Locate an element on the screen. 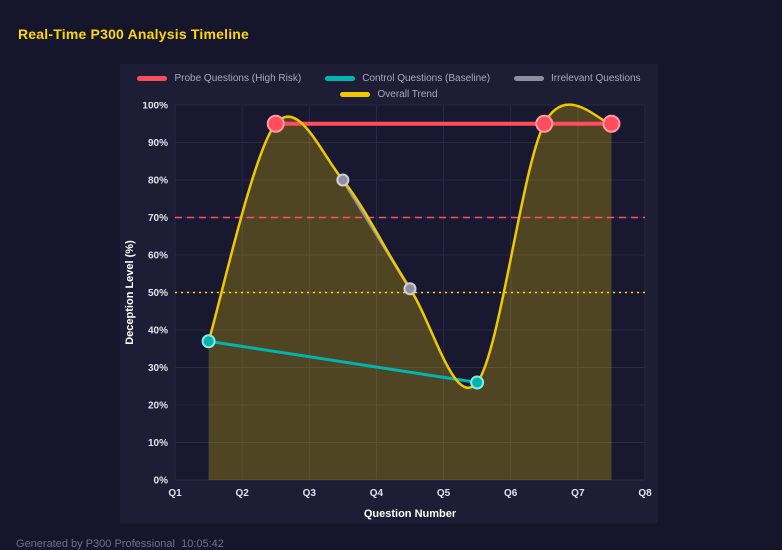 The image size is (782, 550). legend-row: Overall Trend is located at coordinates (389, 94).